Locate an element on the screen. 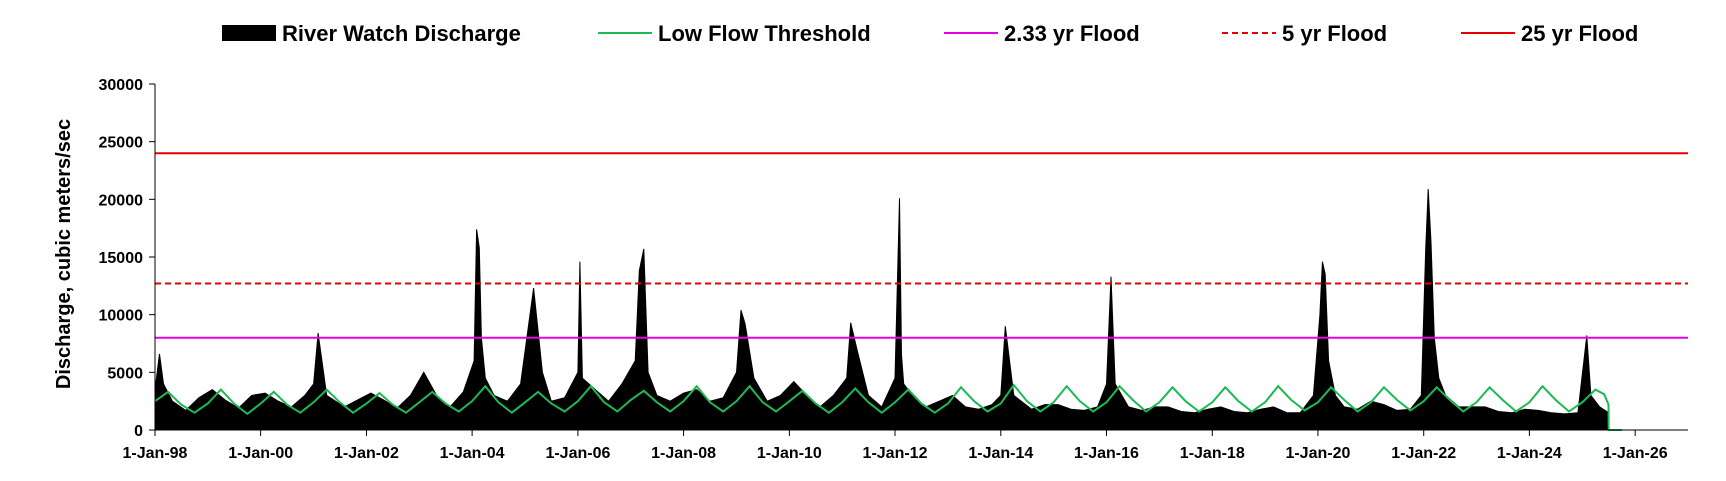 The width and height of the screenshot is (1726, 481). legend-label: Low Flow Threshold is located at coordinates (764, 33).